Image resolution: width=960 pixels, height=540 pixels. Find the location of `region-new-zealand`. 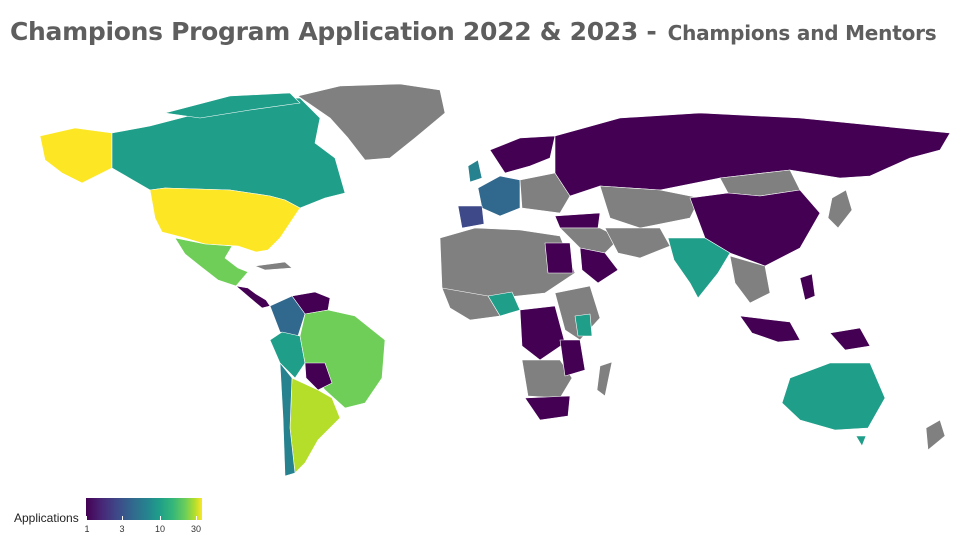

region-new-zealand is located at coordinates (935, 435).